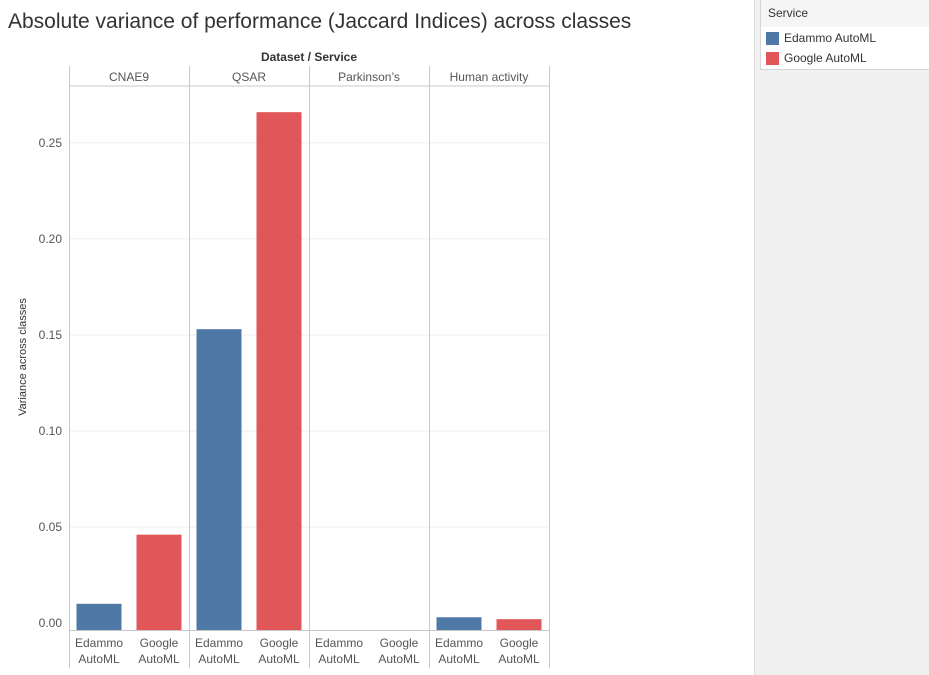 The width and height of the screenshot is (929, 675). I want to click on y-tick-label: 0.10, so click(51, 431).